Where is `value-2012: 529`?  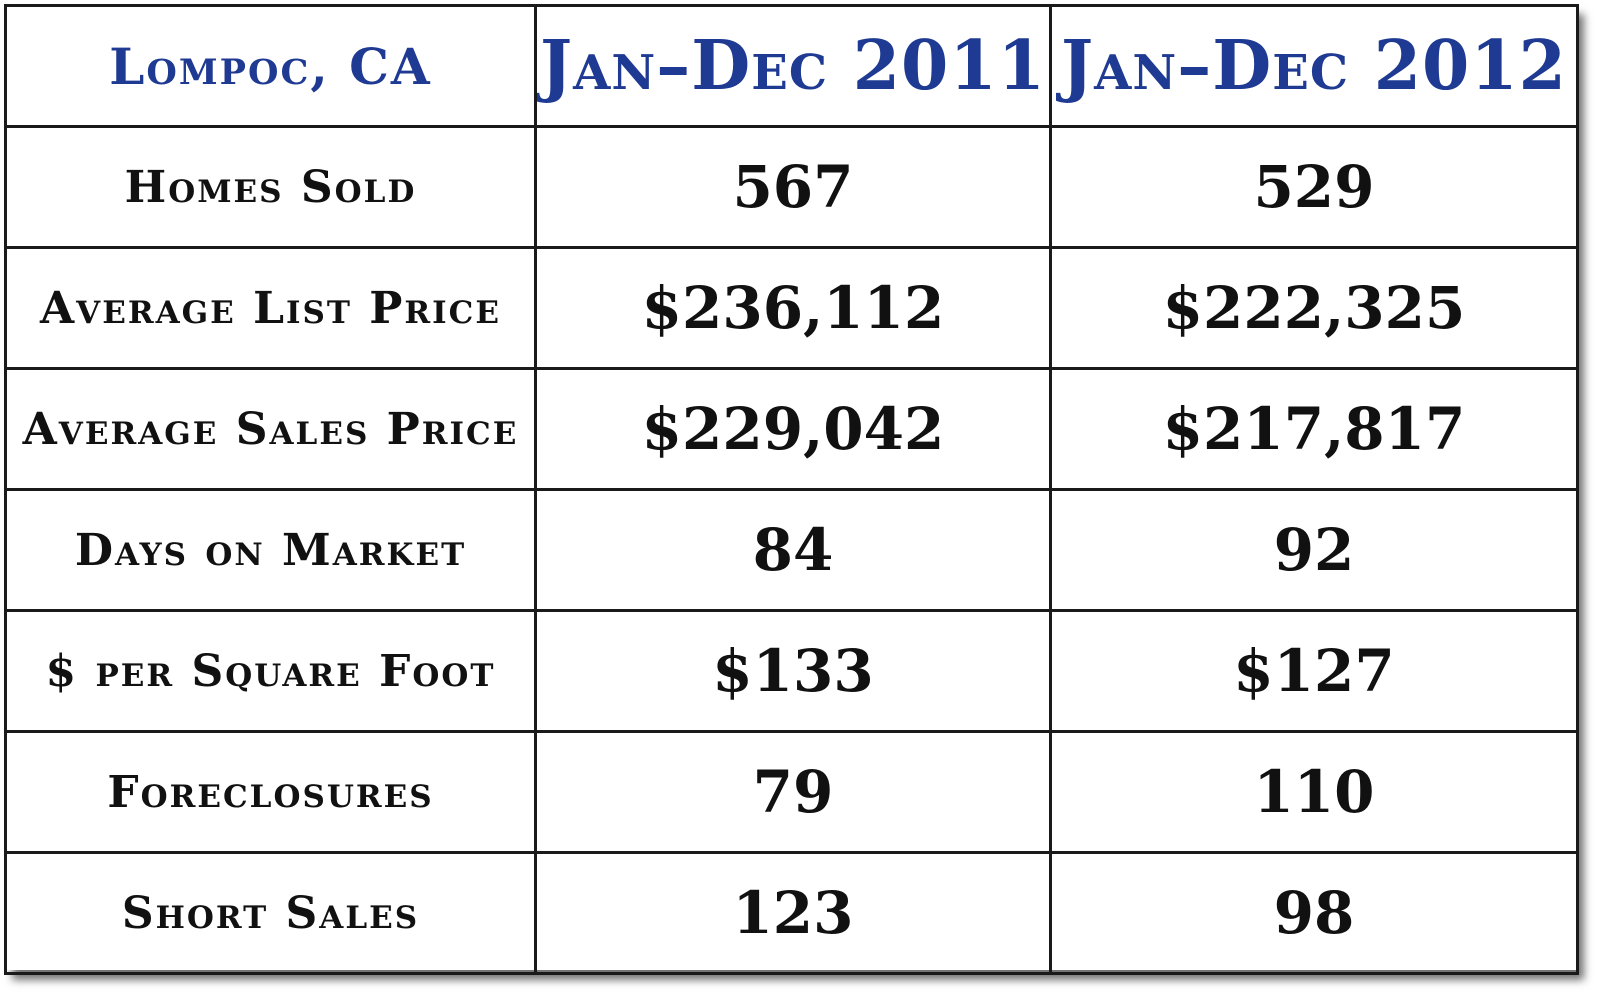 value-2012: 529 is located at coordinates (1314, 187).